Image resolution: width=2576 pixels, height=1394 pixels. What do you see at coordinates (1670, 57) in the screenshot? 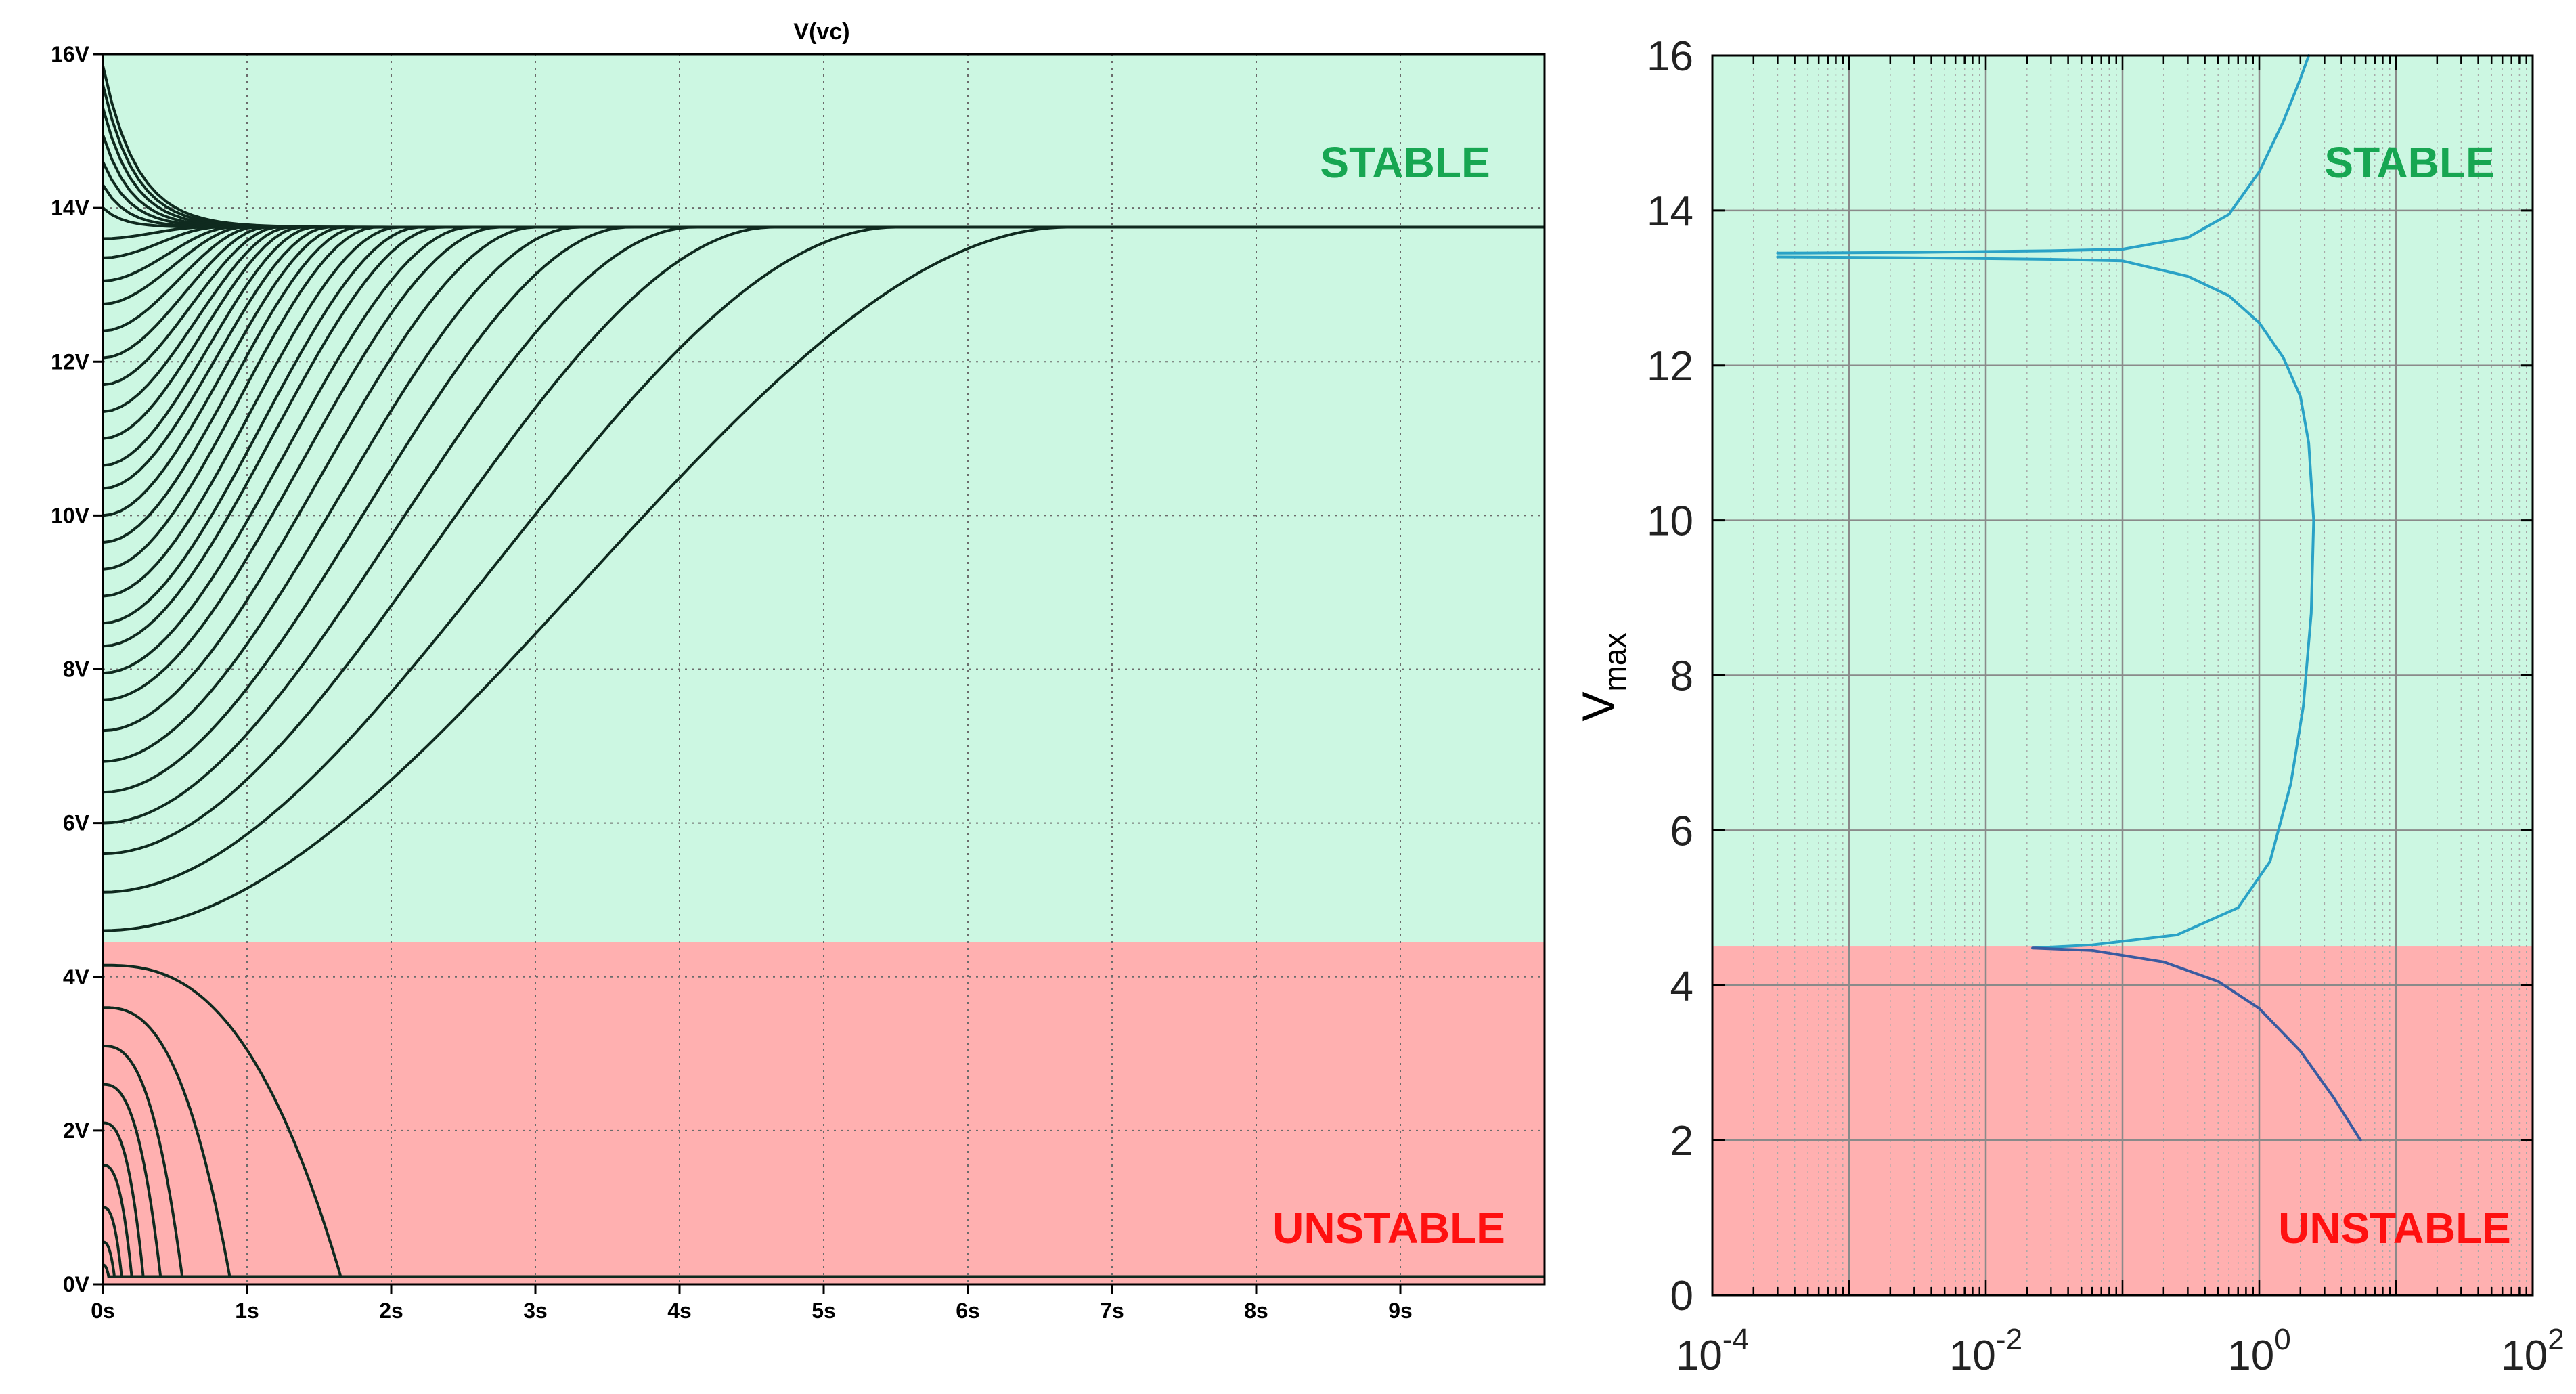
I see `right-y-tick-label: 16` at bounding box center [1670, 57].